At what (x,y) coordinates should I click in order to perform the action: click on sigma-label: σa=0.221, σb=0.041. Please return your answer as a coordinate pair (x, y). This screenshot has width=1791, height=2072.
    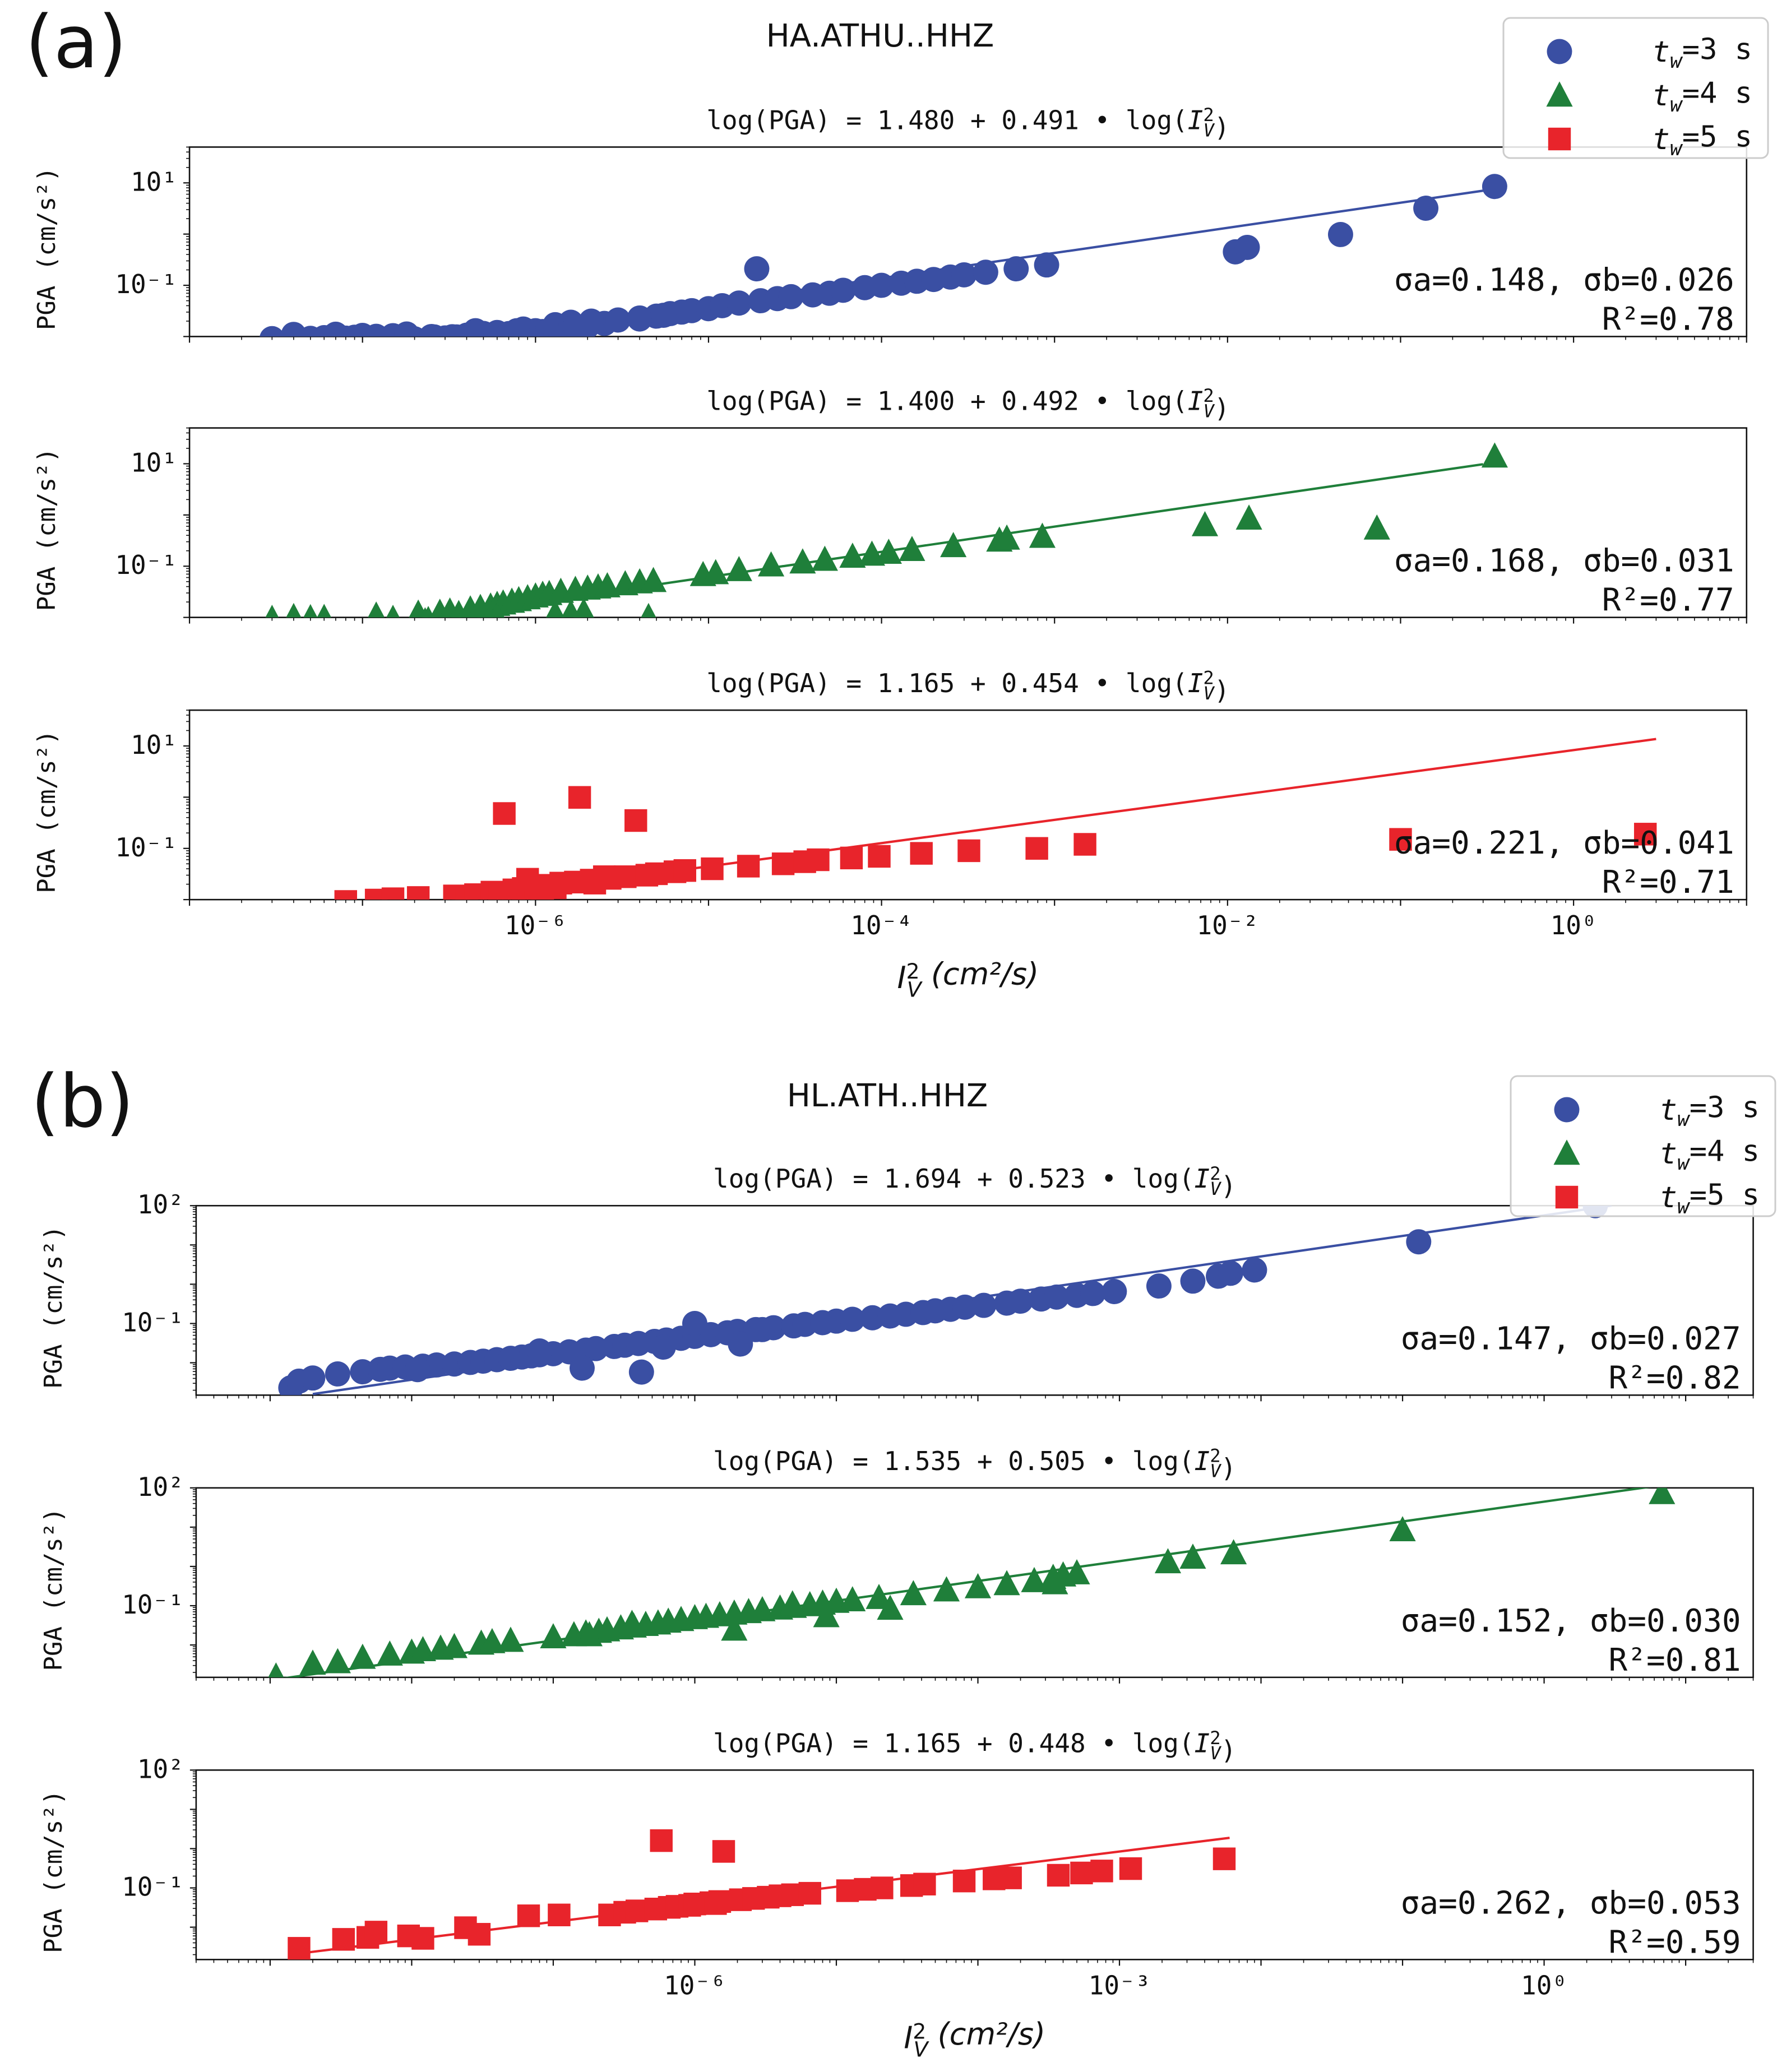
    Looking at the image, I should click on (1564, 843).